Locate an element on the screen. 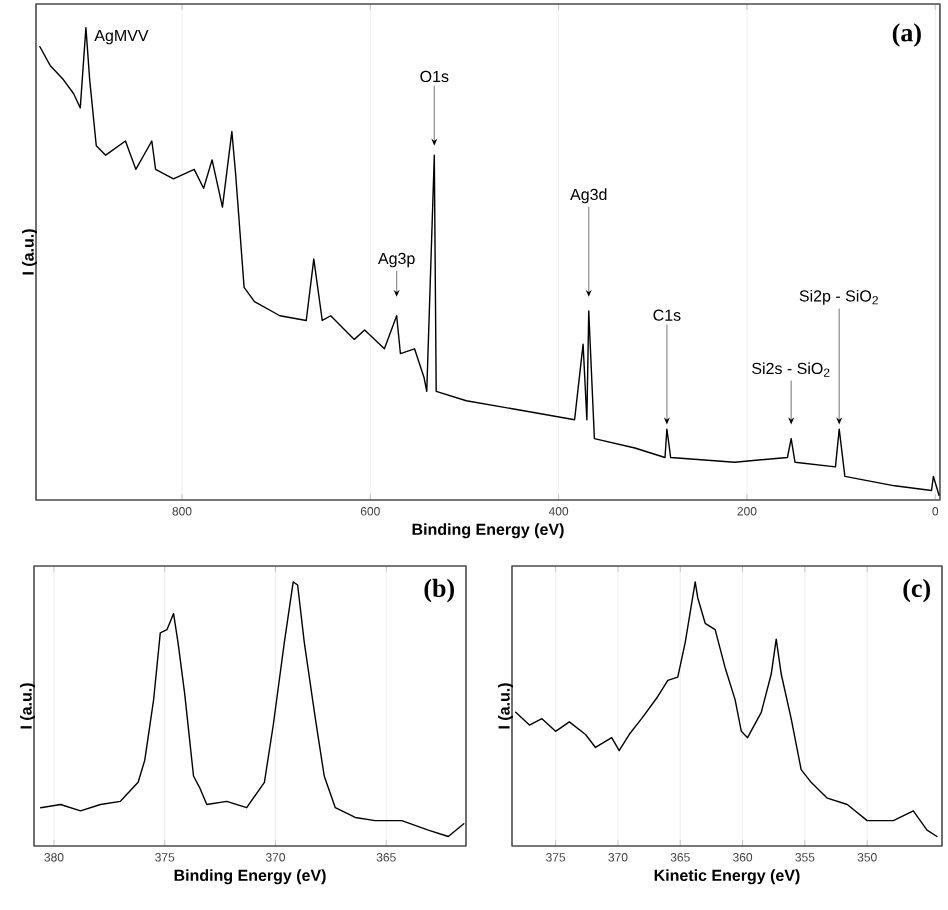 The image size is (948, 910). annotation: Si2p - SiO$_{2}$ is located at coordinates (838, 297).